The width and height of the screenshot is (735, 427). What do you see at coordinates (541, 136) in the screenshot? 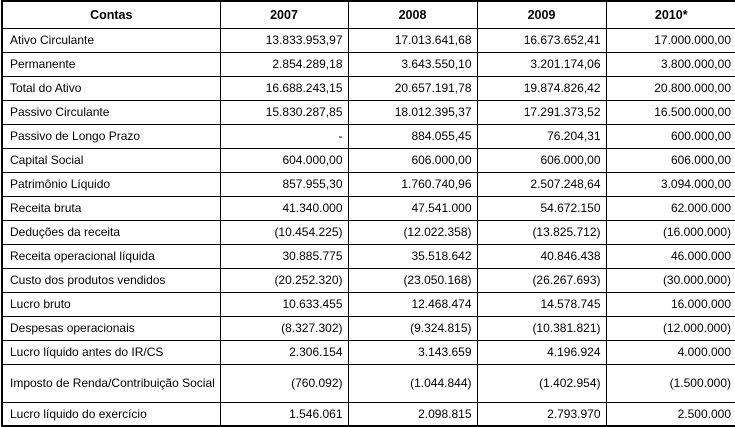
I see `cell-value-2009: 76.204,31` at bounding box center [541, 136].